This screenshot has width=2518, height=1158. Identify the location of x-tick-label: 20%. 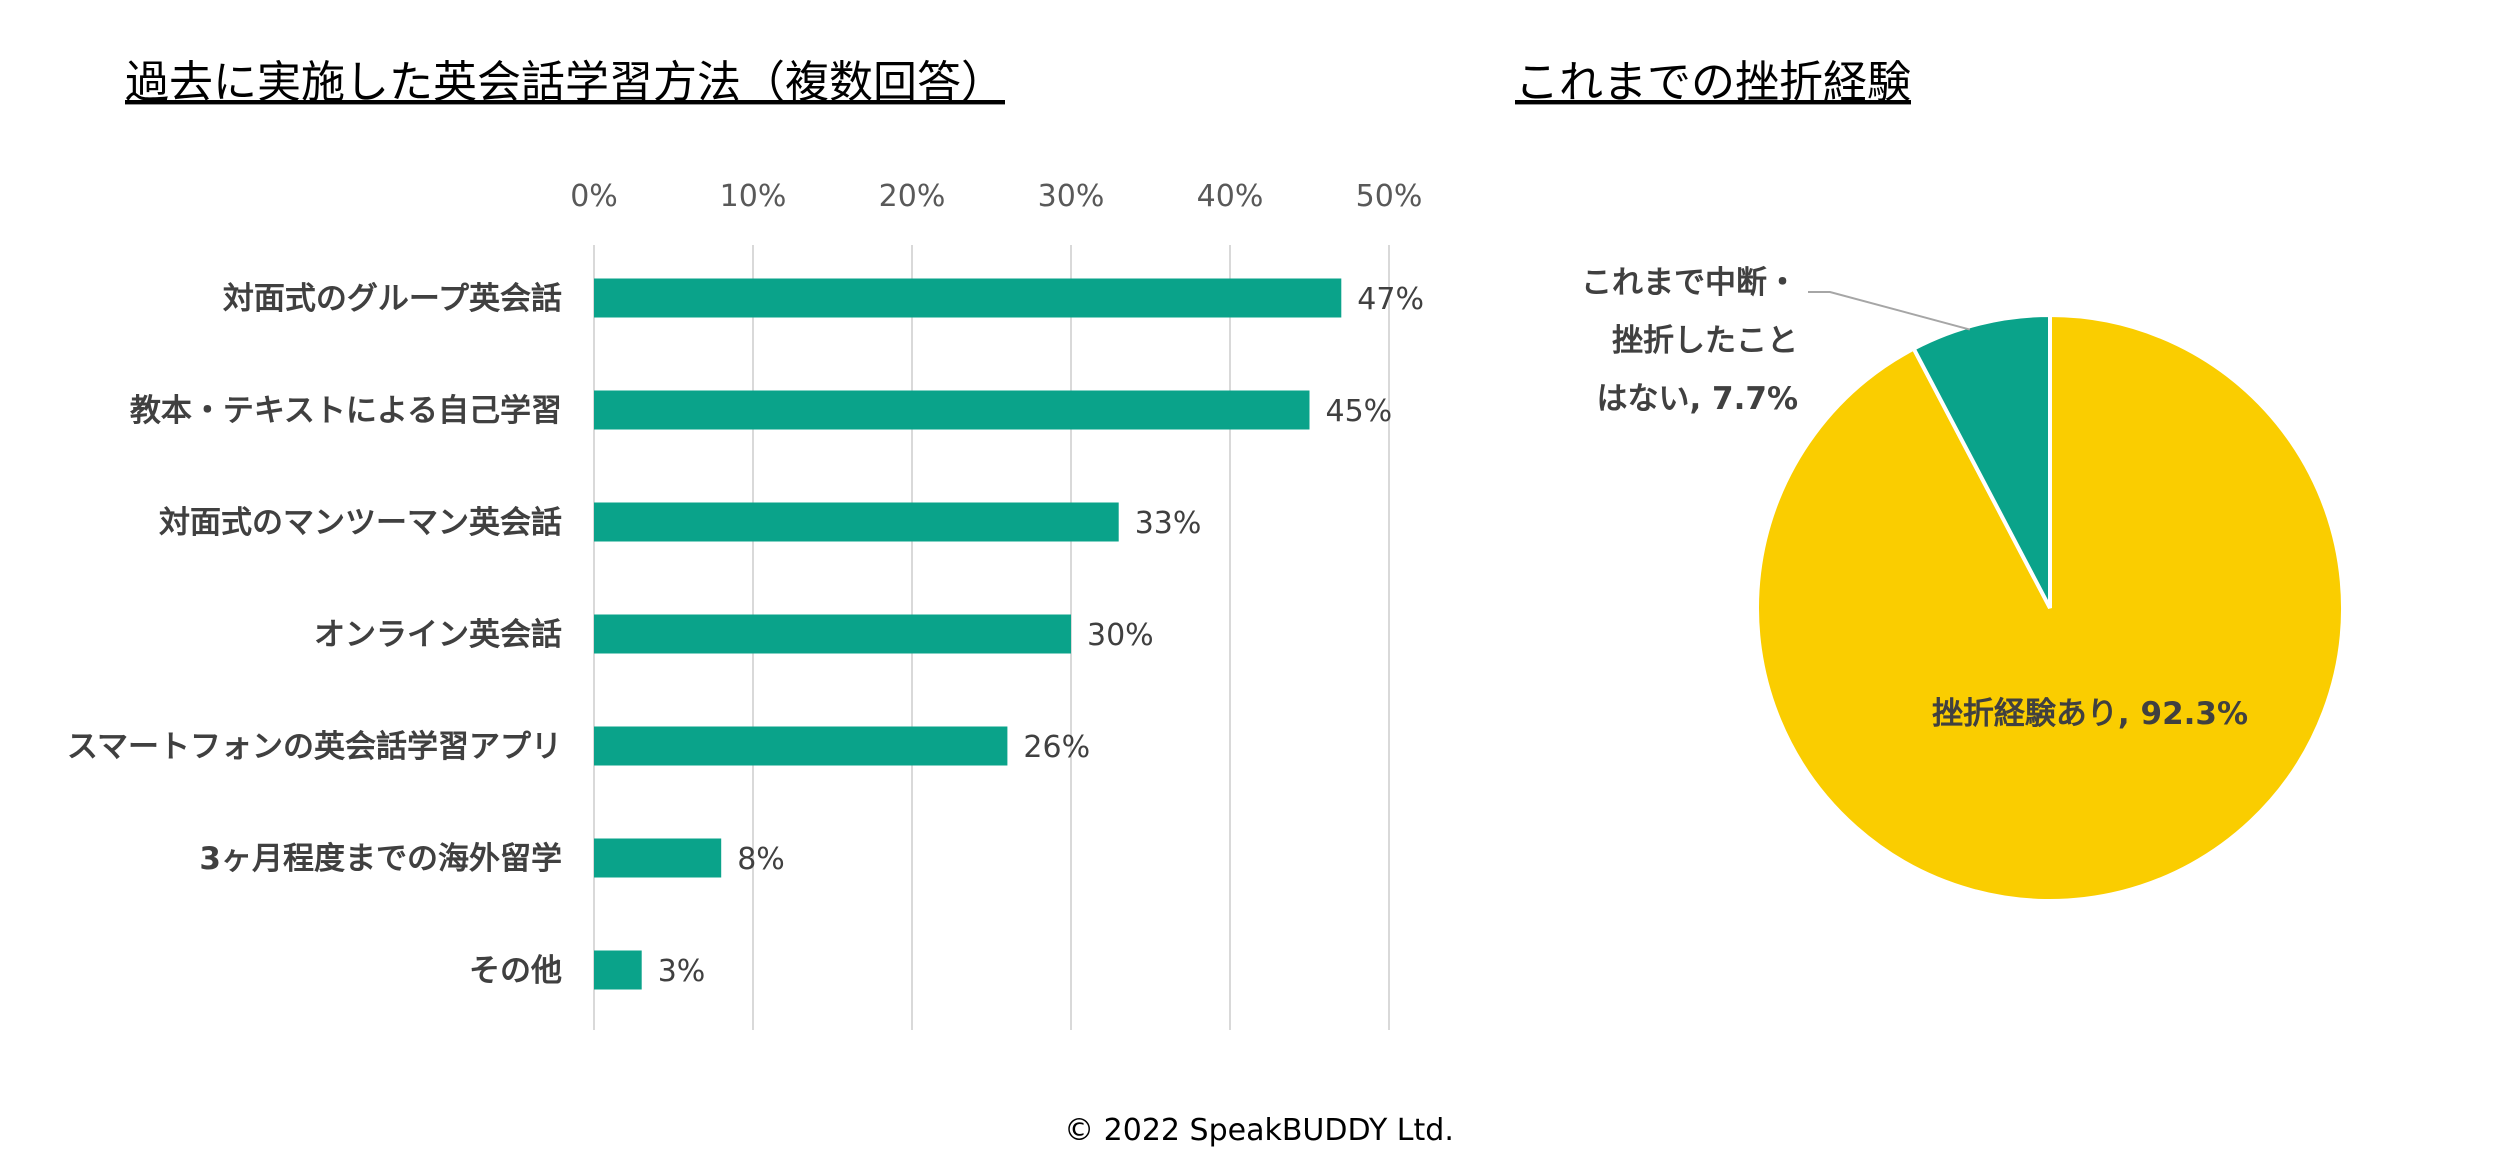
(912, 196).